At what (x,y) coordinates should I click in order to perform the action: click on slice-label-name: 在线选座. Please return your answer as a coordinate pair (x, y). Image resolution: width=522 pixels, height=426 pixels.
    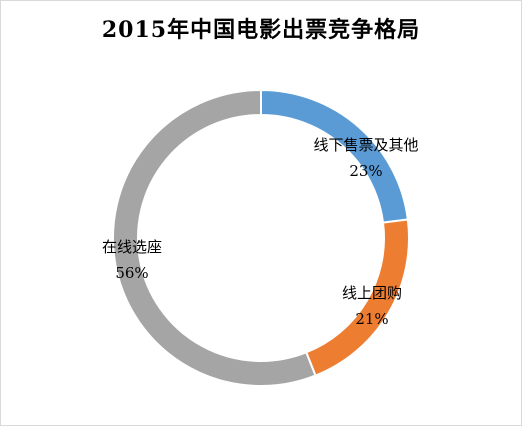
    Looking at the image, I should click on (132, 247).